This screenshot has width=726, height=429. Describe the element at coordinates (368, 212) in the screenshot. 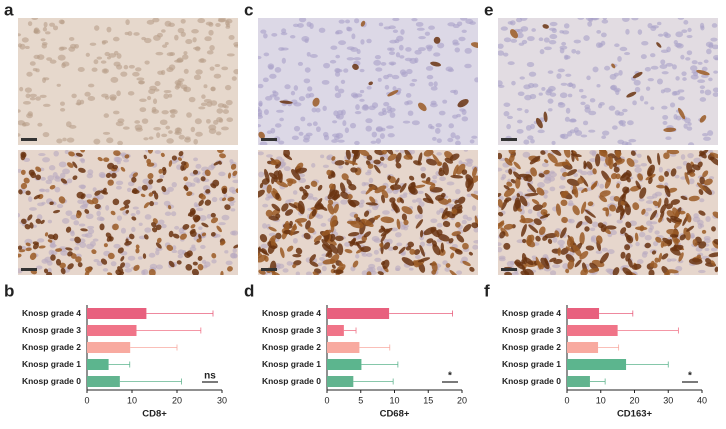

I see `micrograph` at that location.